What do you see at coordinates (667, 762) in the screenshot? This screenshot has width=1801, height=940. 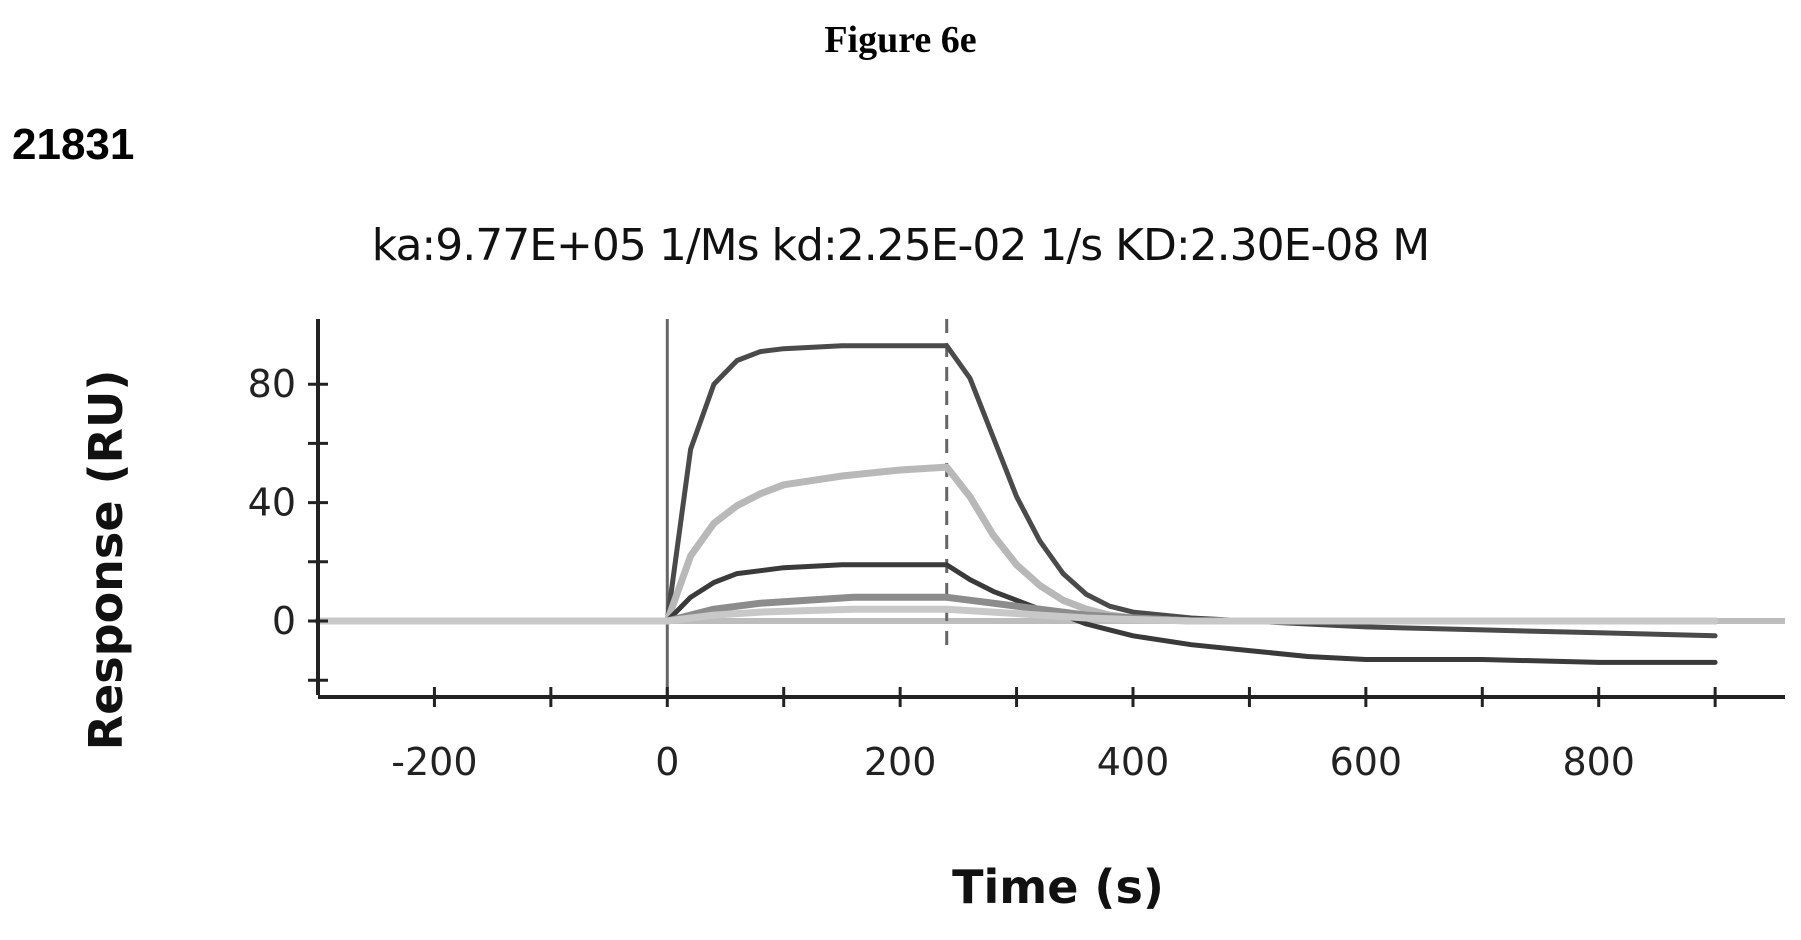 I see `x-tick-label: 0` at bounding box center [667, 762].